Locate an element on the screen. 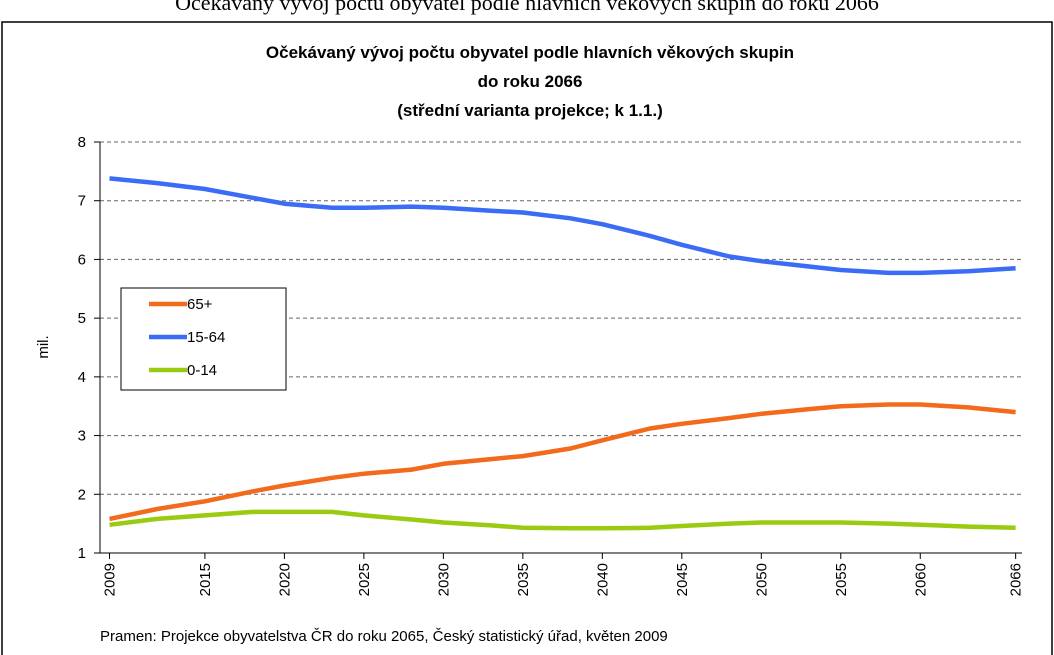 This screenshot has height=655, width=1054. y-tick-label: 1 is located at coordinates (82, 553).